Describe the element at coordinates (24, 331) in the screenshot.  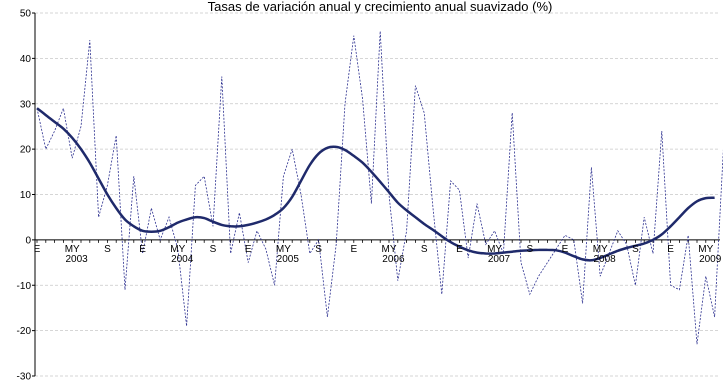
I see `y-tick-label: -20` at that location.